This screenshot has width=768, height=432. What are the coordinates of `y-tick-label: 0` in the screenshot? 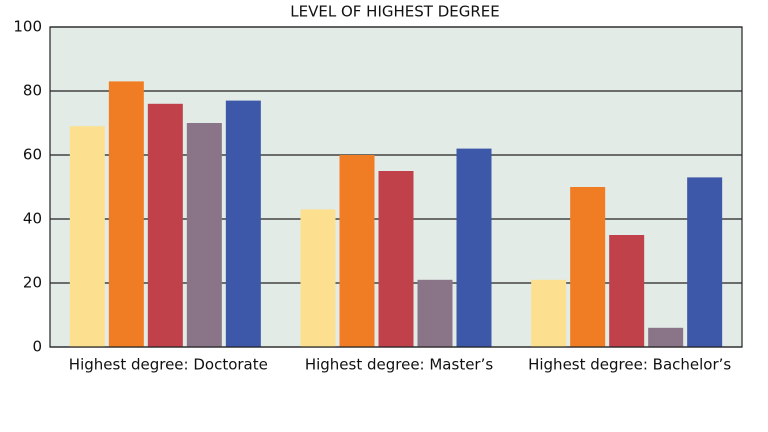 It's located at (37, 347).